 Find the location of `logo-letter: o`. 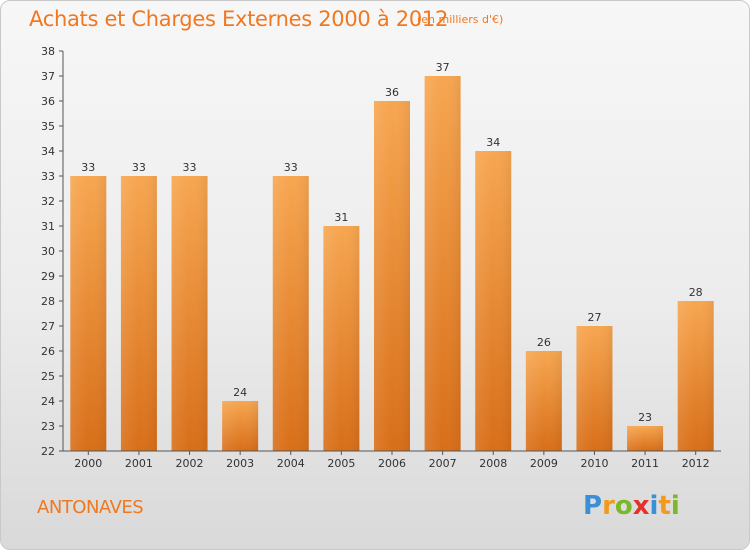

logo-letter: o is located at coordinates (623, 506).